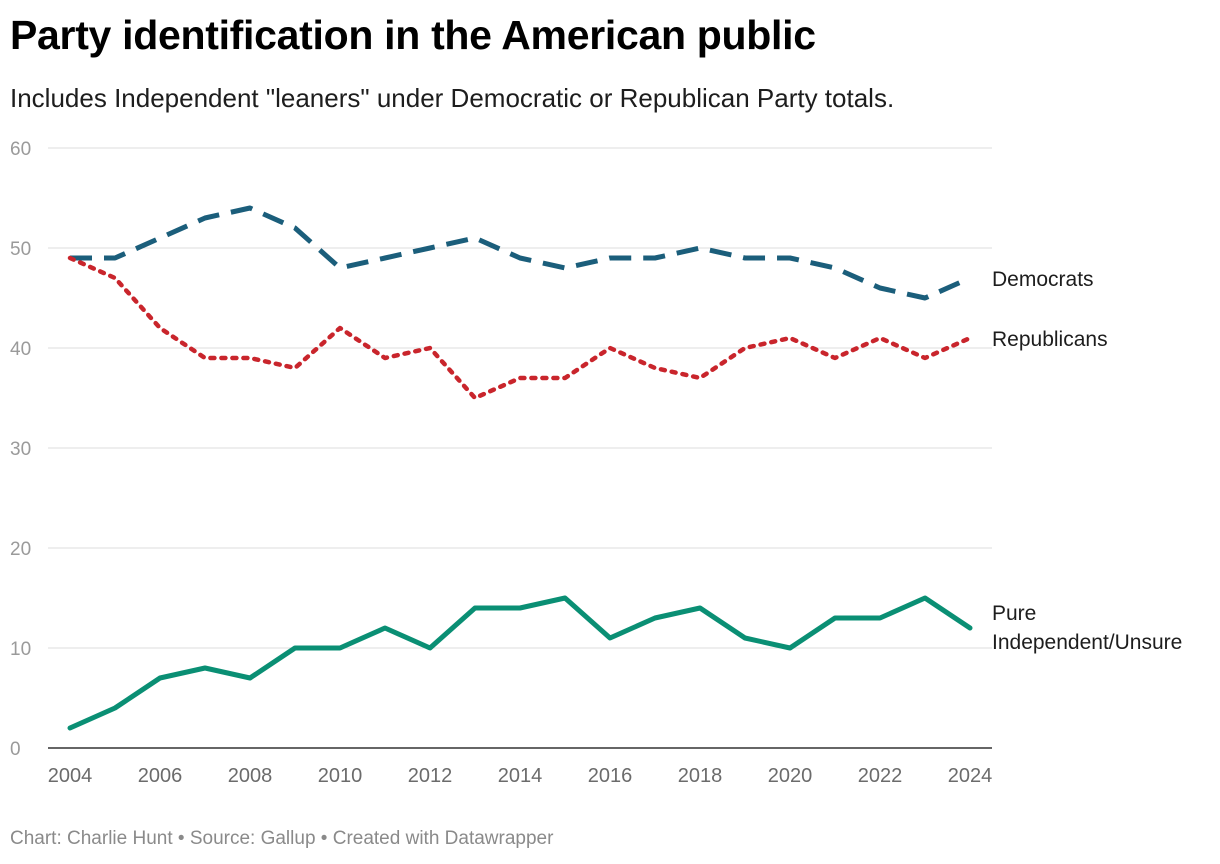 Image resolution: width=1220 pixels, height=864 pixels. Describe the element at coordinates (970, 776) in the screenshot. I see `x-tick-label: 2024` at that location.